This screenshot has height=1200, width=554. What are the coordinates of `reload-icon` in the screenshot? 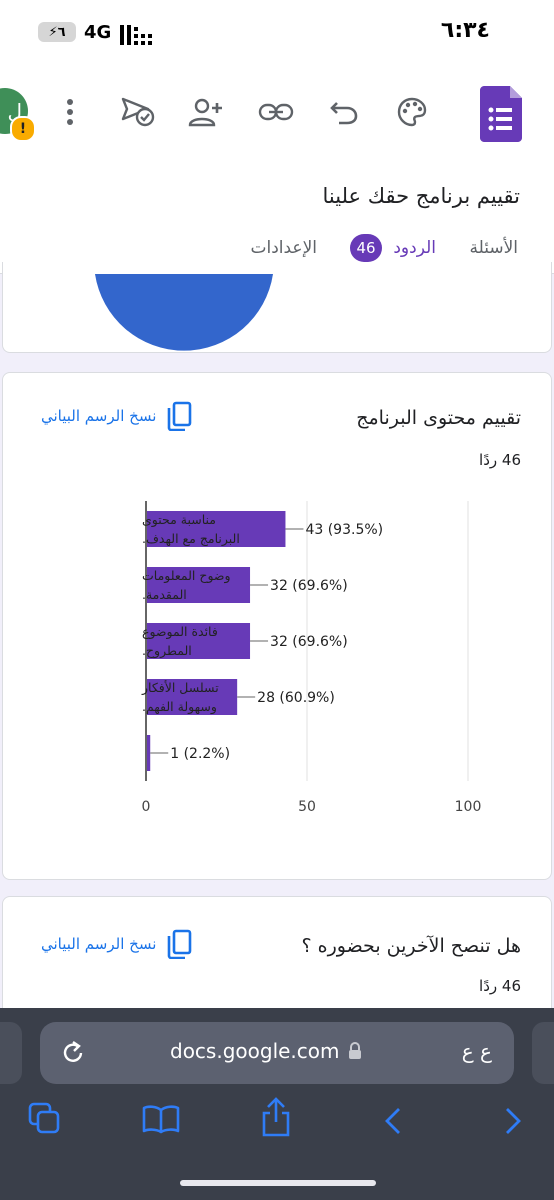 It's located at (73, 1053).